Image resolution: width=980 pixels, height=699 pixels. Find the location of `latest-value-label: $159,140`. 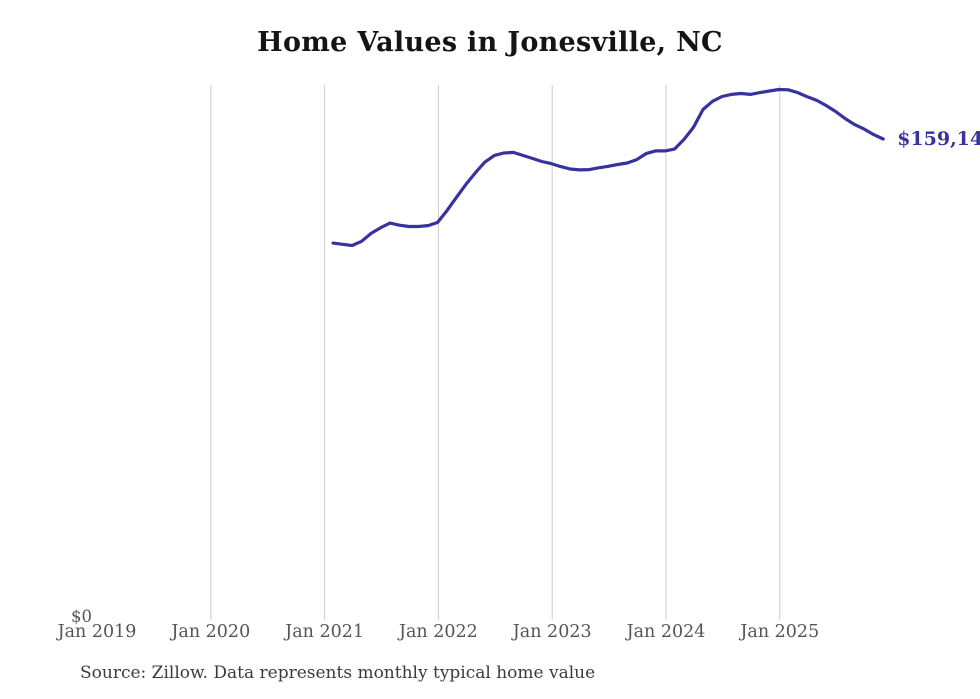

latest-value-label: $159,140 is located at coordinates (938, 139).